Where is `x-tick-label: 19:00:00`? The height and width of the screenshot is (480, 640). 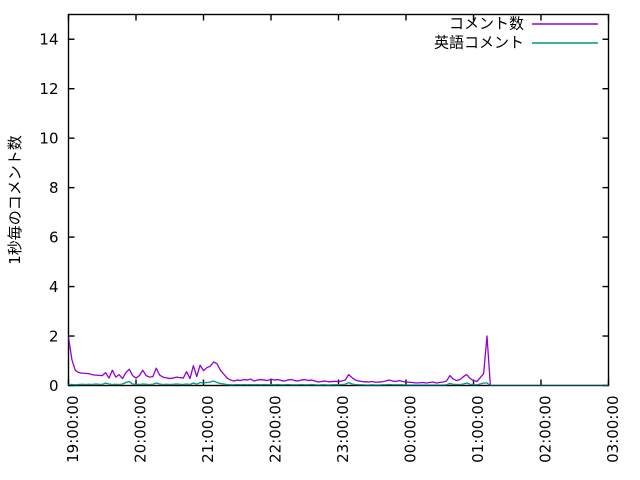
x-tick-label: 19:00:00 is located at coordinates (73, 429).